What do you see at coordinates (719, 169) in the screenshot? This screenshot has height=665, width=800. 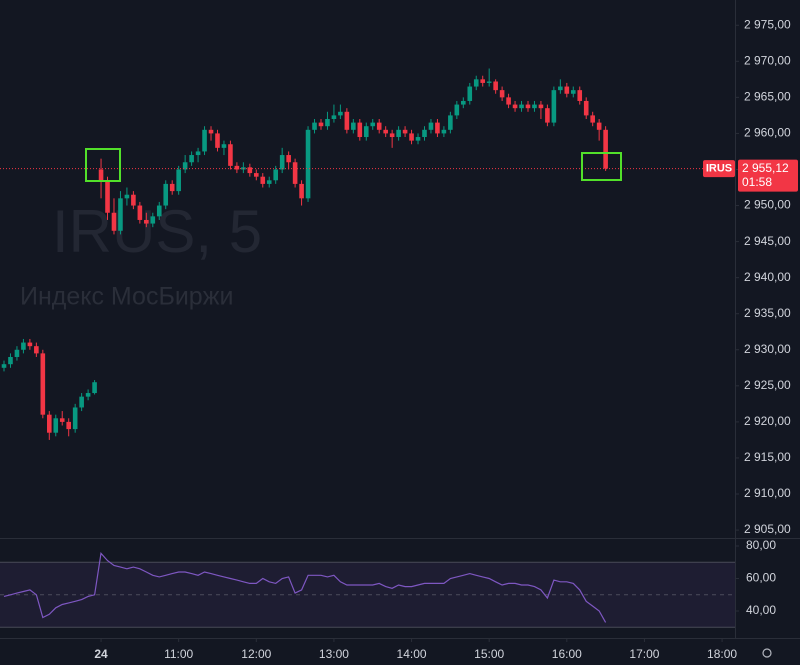 I see `symbol-tag` at bounding box center [719, 169].